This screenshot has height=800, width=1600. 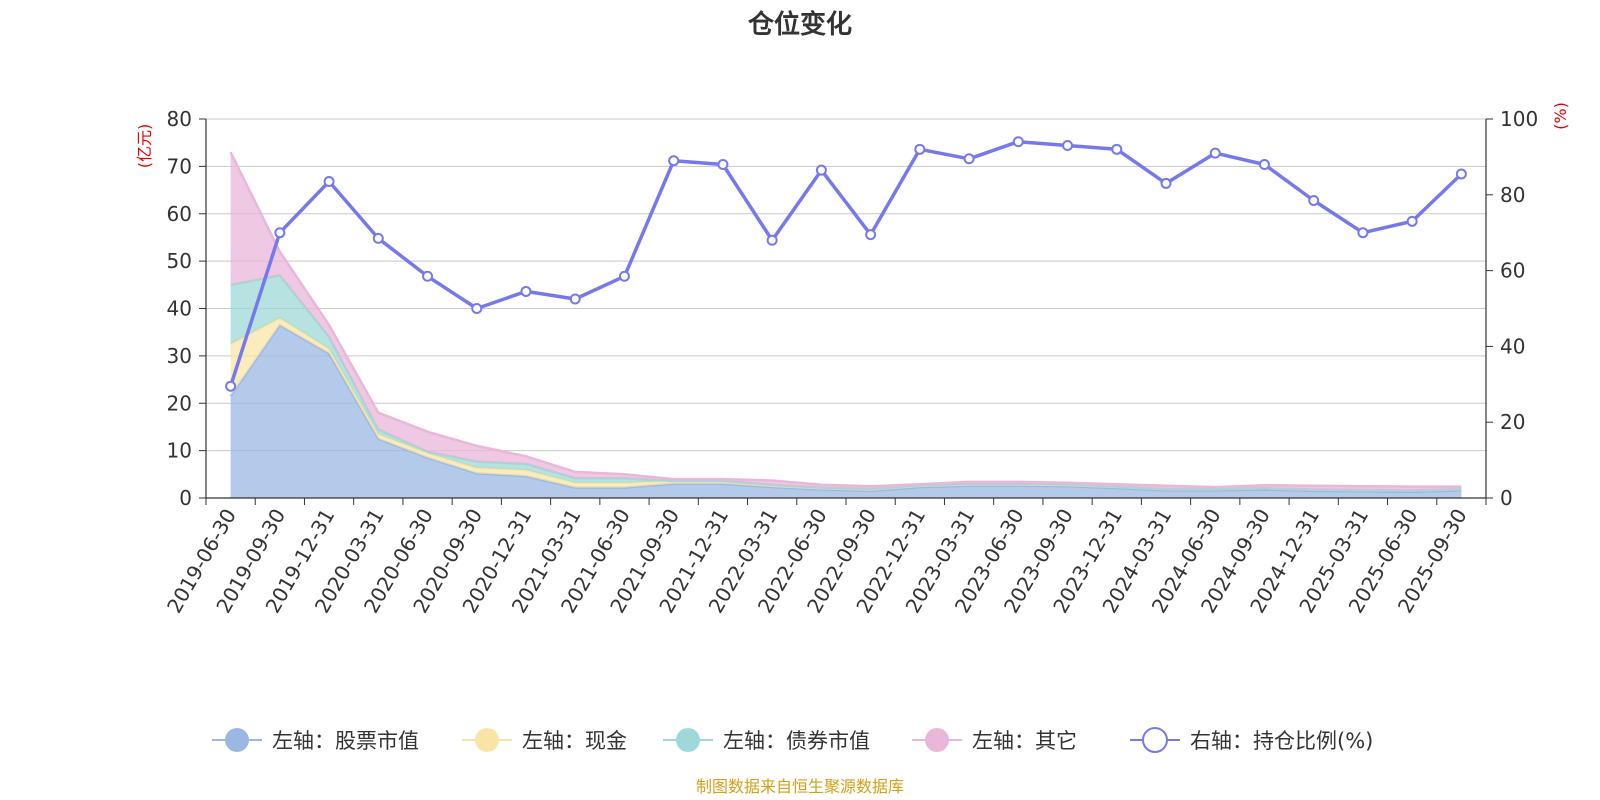 I want to click on left-axis-tick: 30, so click(x=179, y=356).